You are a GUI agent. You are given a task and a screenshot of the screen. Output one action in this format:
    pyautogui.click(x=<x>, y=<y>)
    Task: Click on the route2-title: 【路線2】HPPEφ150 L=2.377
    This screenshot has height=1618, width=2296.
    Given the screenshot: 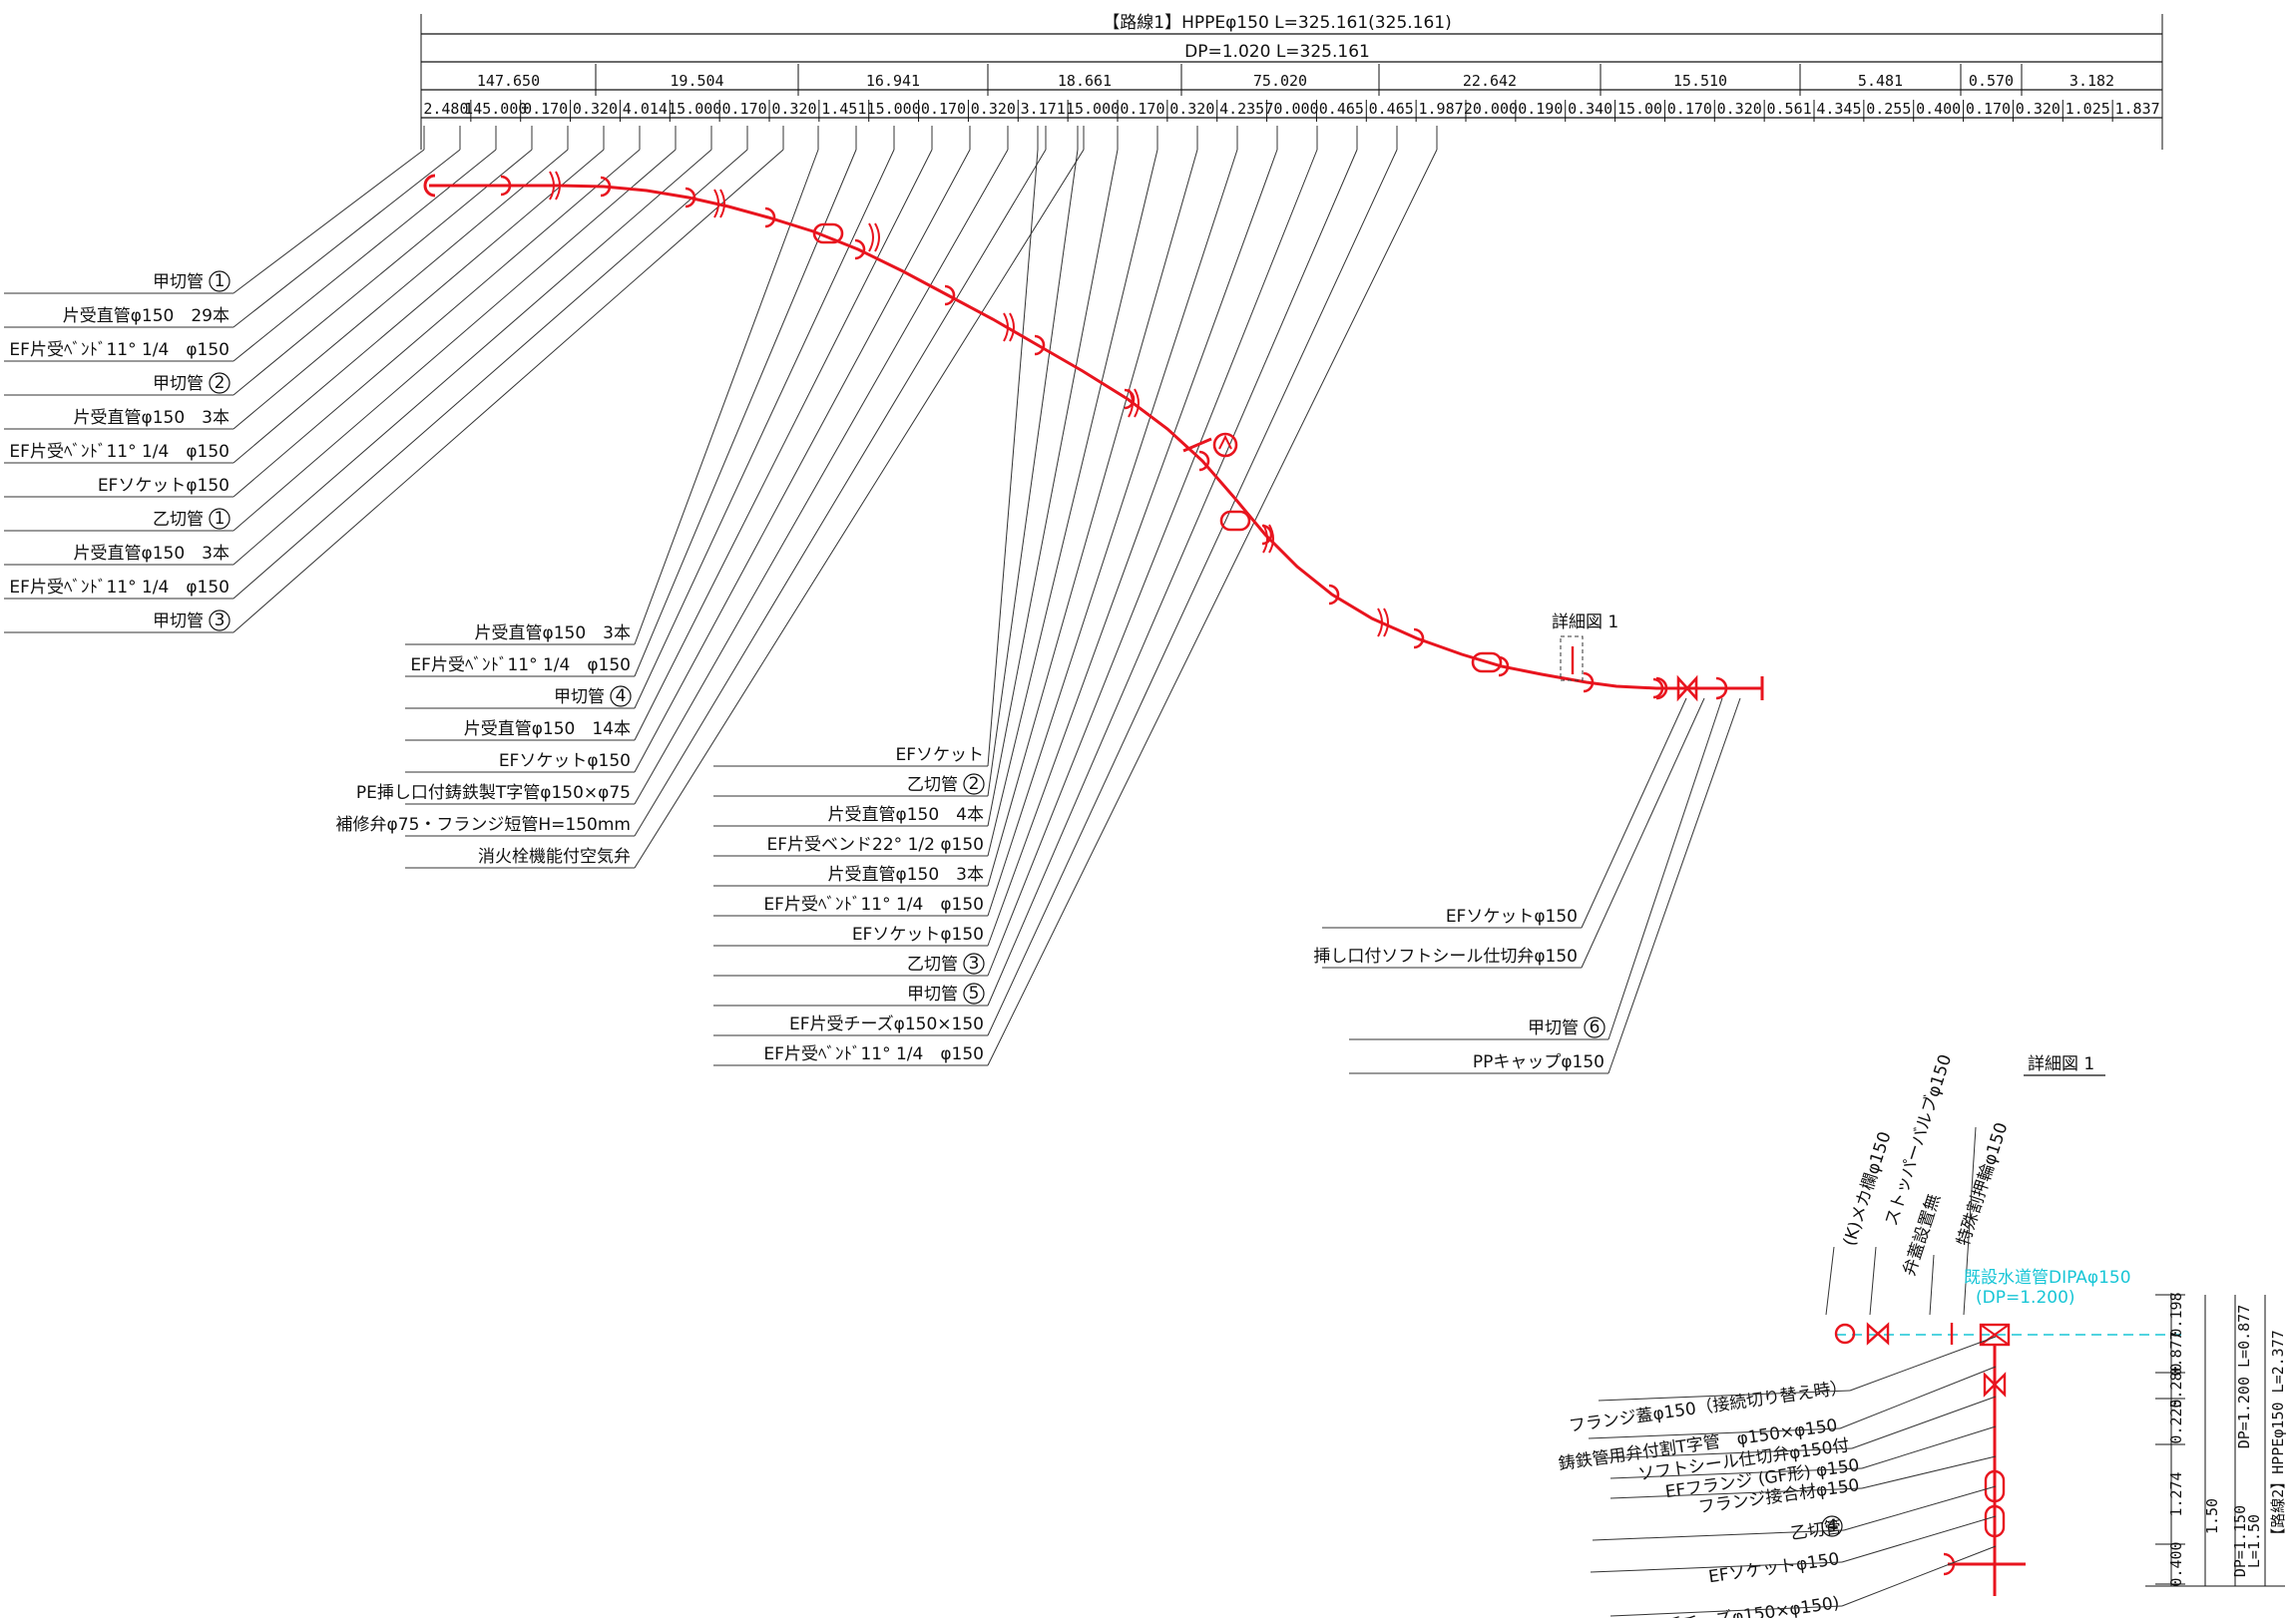 What is the action you would take?
    pyautogui.click(x=2278, y=1437)
    